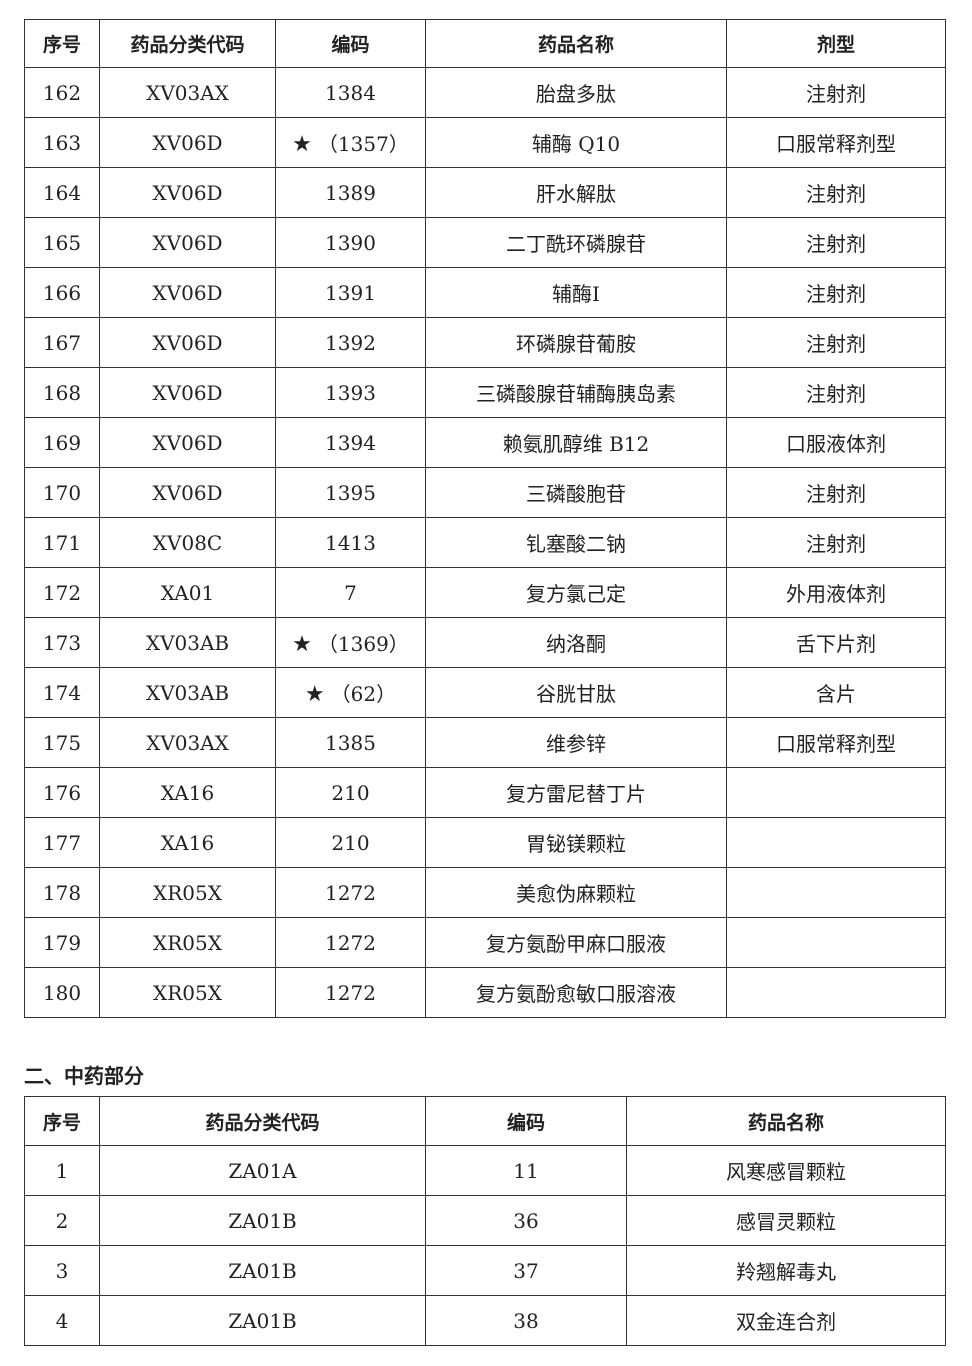  I want to click on cell-class-code: ZA01A, so click(262, 1170).